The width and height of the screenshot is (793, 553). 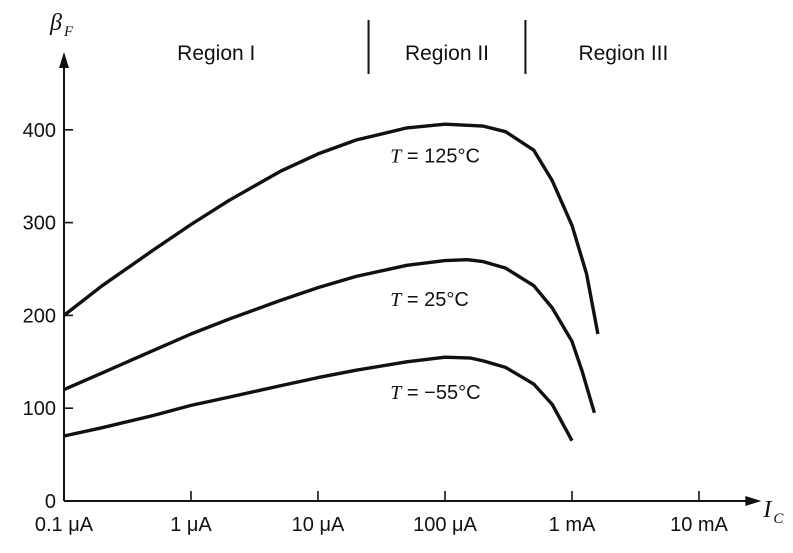 What do you see at coordinates (778, 519) in the screenshot?
I see `x-axis-label-subscript: C` at bounding box center [778, 519].